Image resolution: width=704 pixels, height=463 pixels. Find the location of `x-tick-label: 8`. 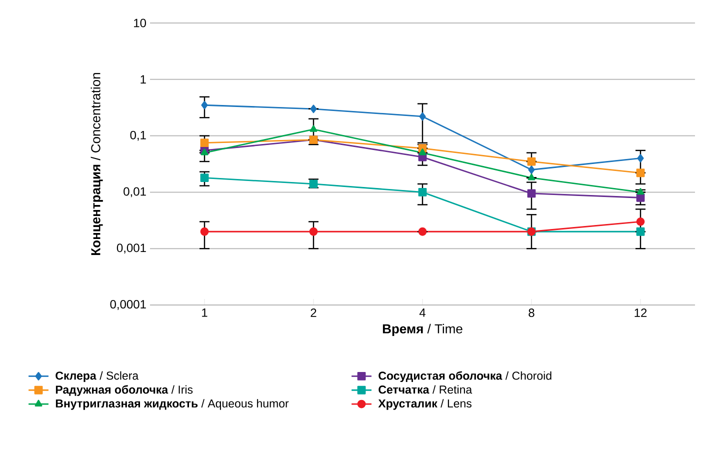

x-tick-label: 8 is located at coordinates (531, 313).